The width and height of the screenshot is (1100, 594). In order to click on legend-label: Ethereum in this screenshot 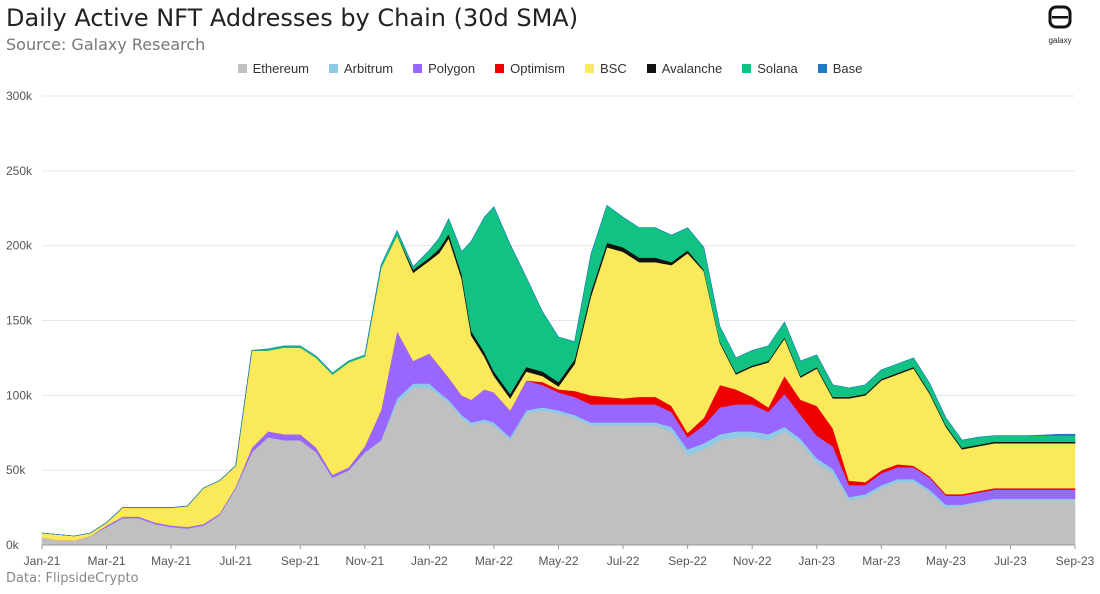, I will do `click(281, 68)`.